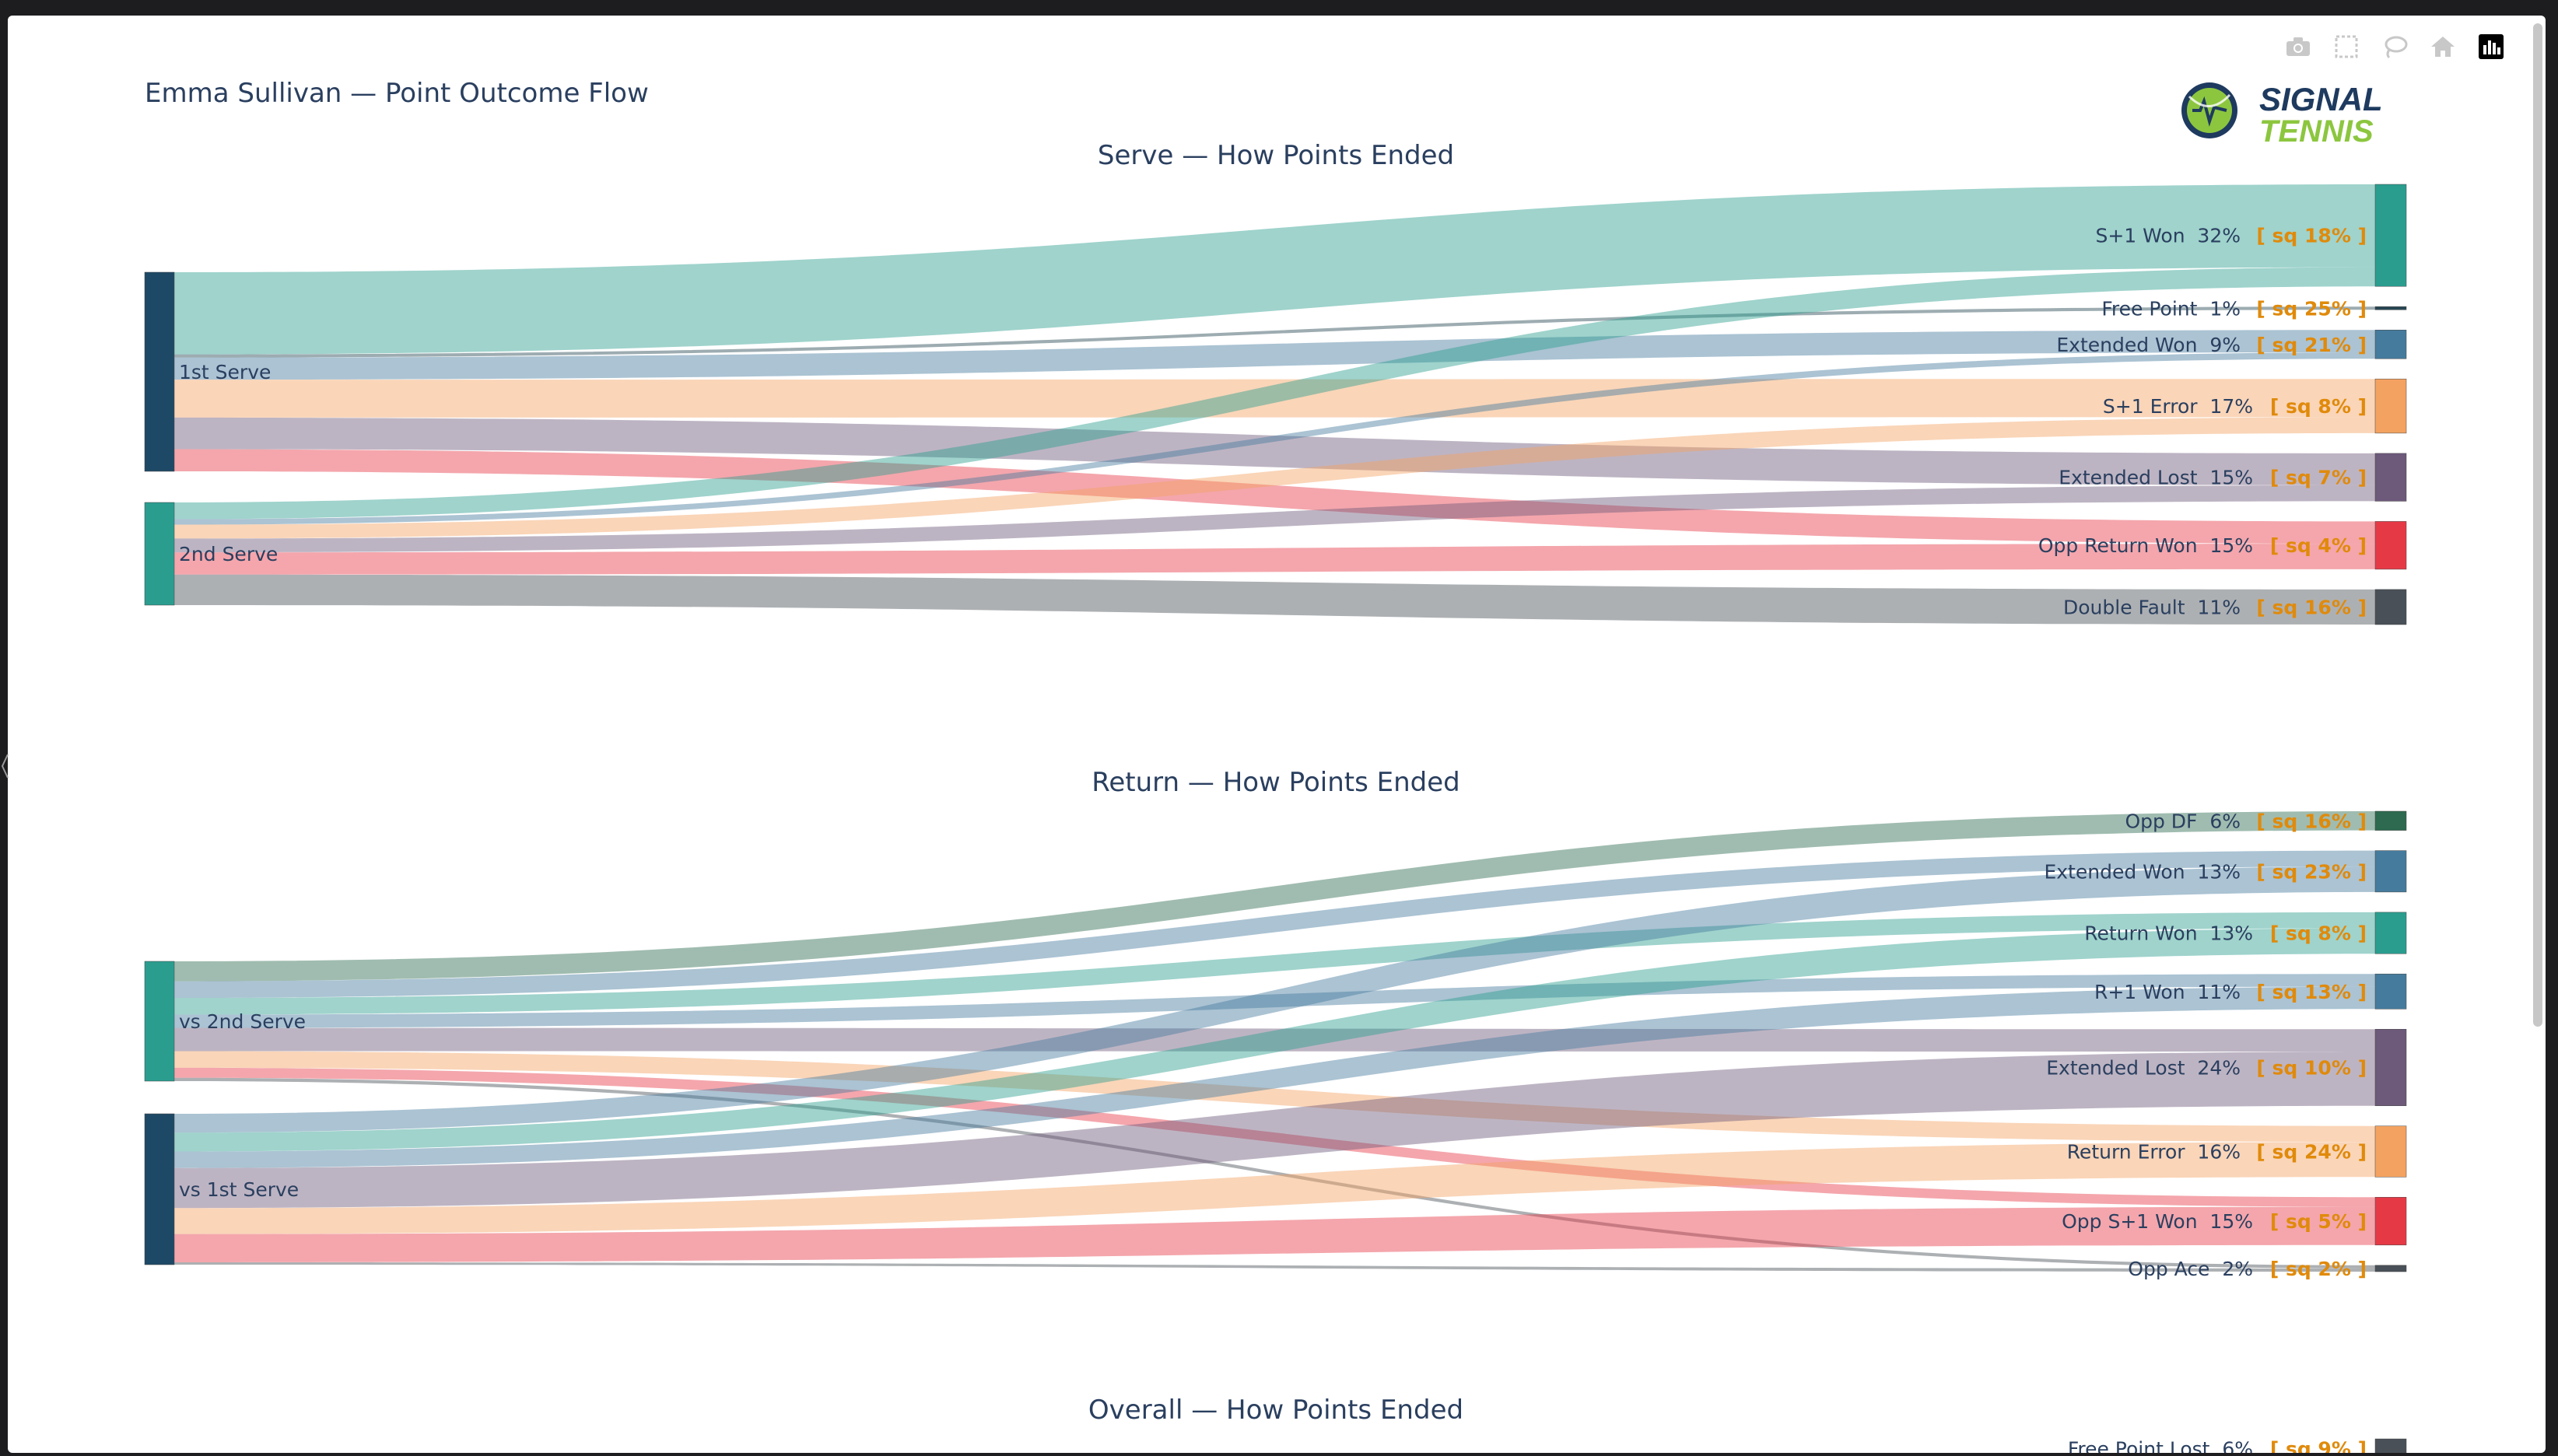  I want to click on target-label: Opp Return Won 15%, so click(2145, 545).